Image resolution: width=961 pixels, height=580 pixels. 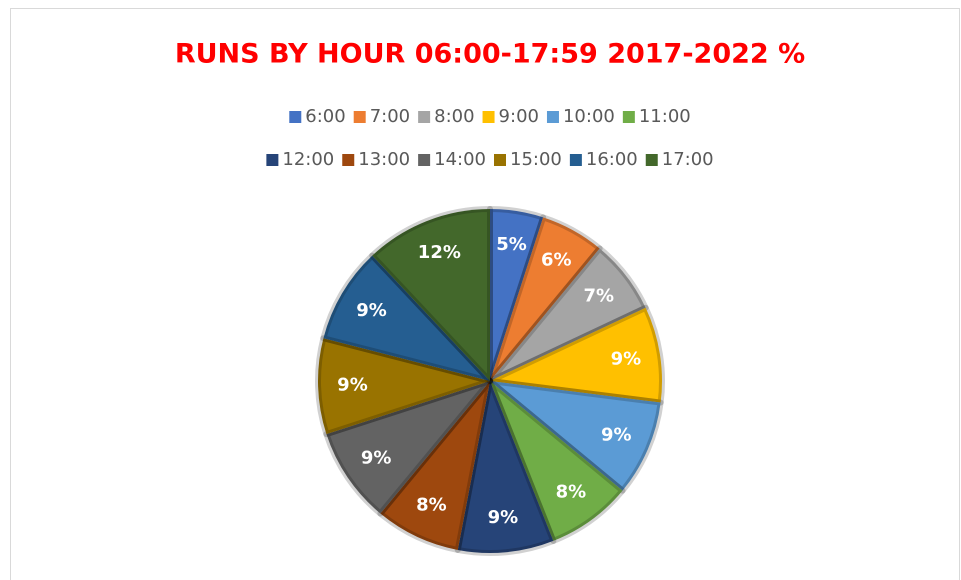 What do you see at coordinates (612, 159) in the screenshot?
I see `legend-label: 16:00` at bounding box center [612, 159].